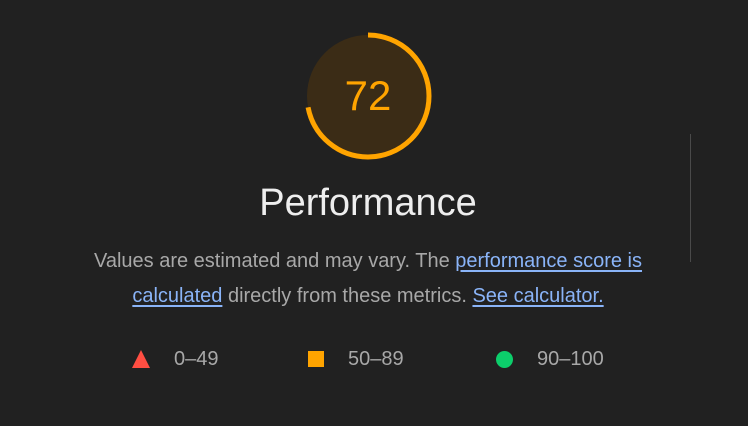 The image size is (748, 426). What do you see at coordinates (347, 296) in the screenshot?
I see `description-text-middle: directly from these metrics.` at bounding box center [347, 296].